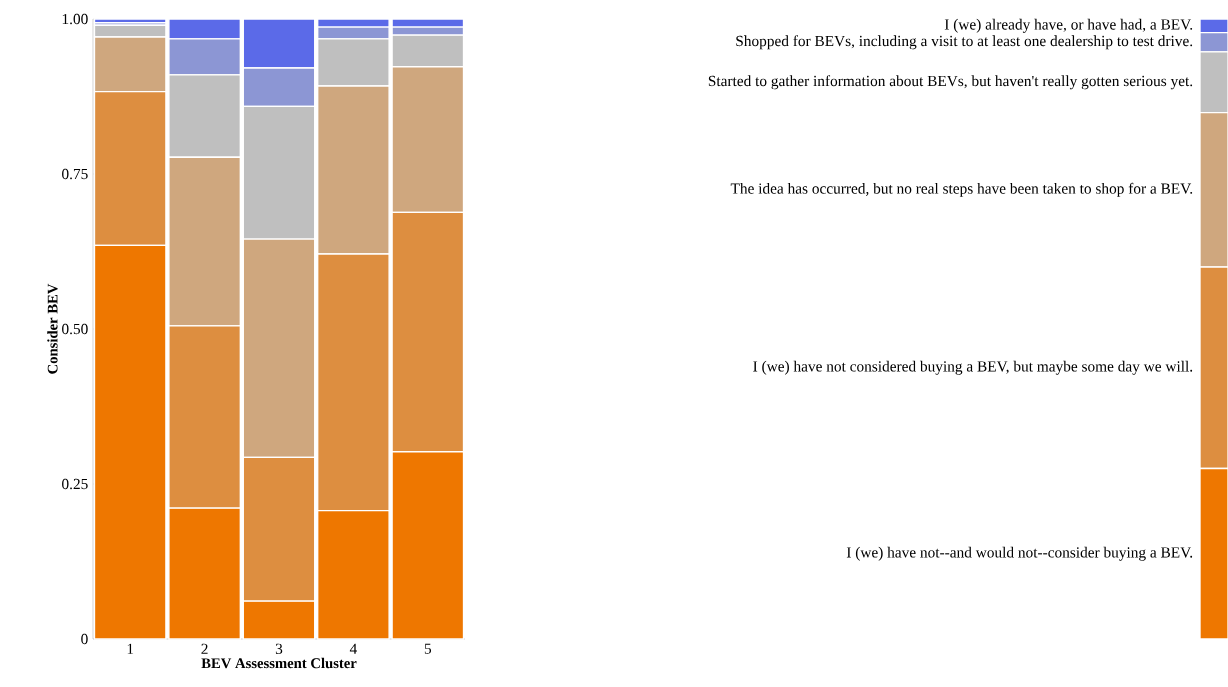  I want to click on x-tick-label: 4, so click(353, 648).